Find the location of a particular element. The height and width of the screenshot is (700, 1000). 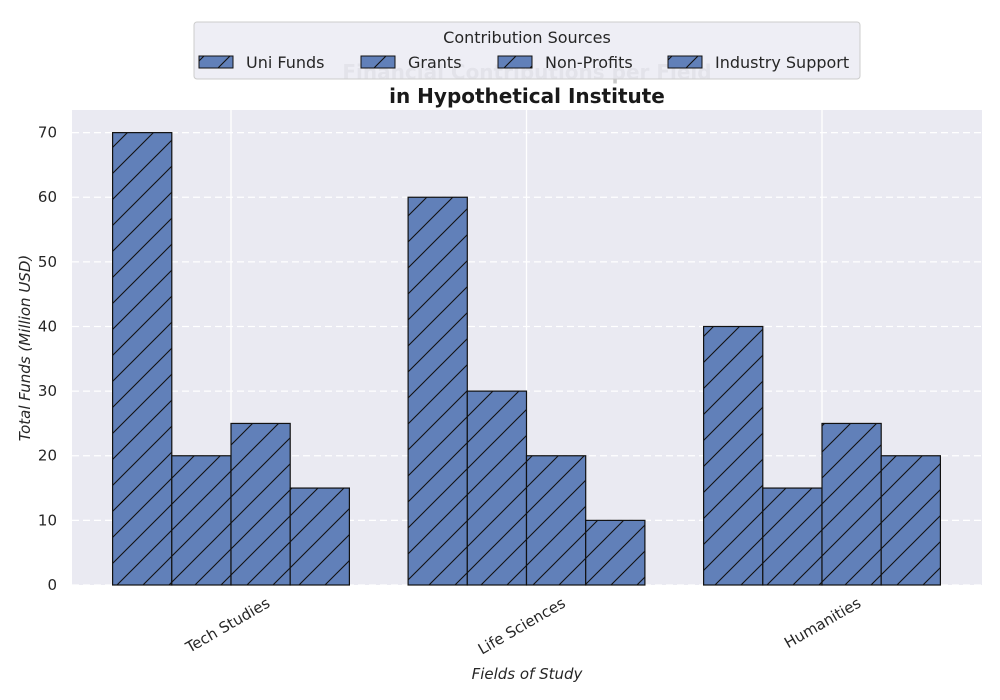

bar-tech-studies-industry-support is located at coordinates (320, 536).